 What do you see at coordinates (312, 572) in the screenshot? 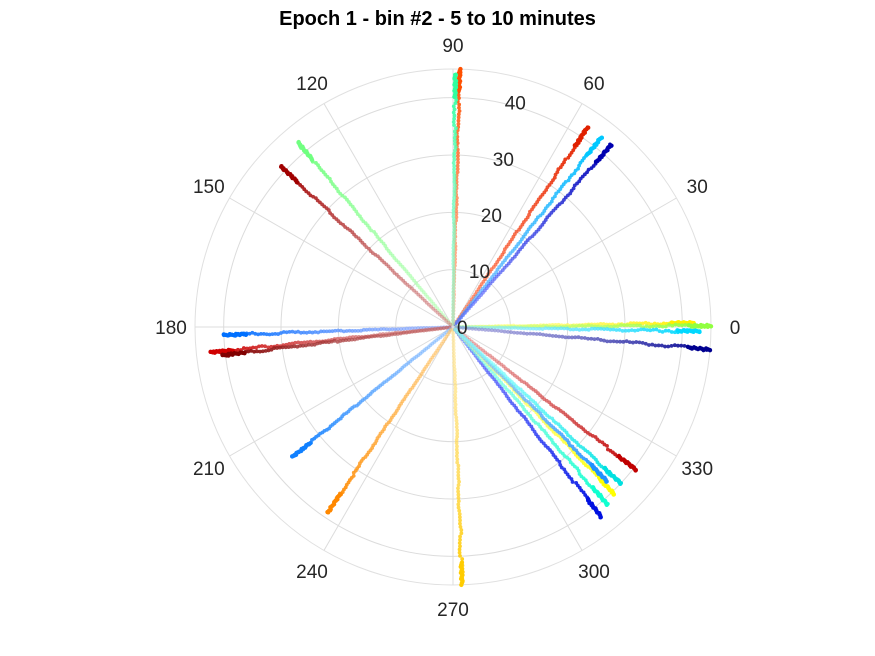
I see `theta-tick-label: 240` at bounding box center [312, 572].